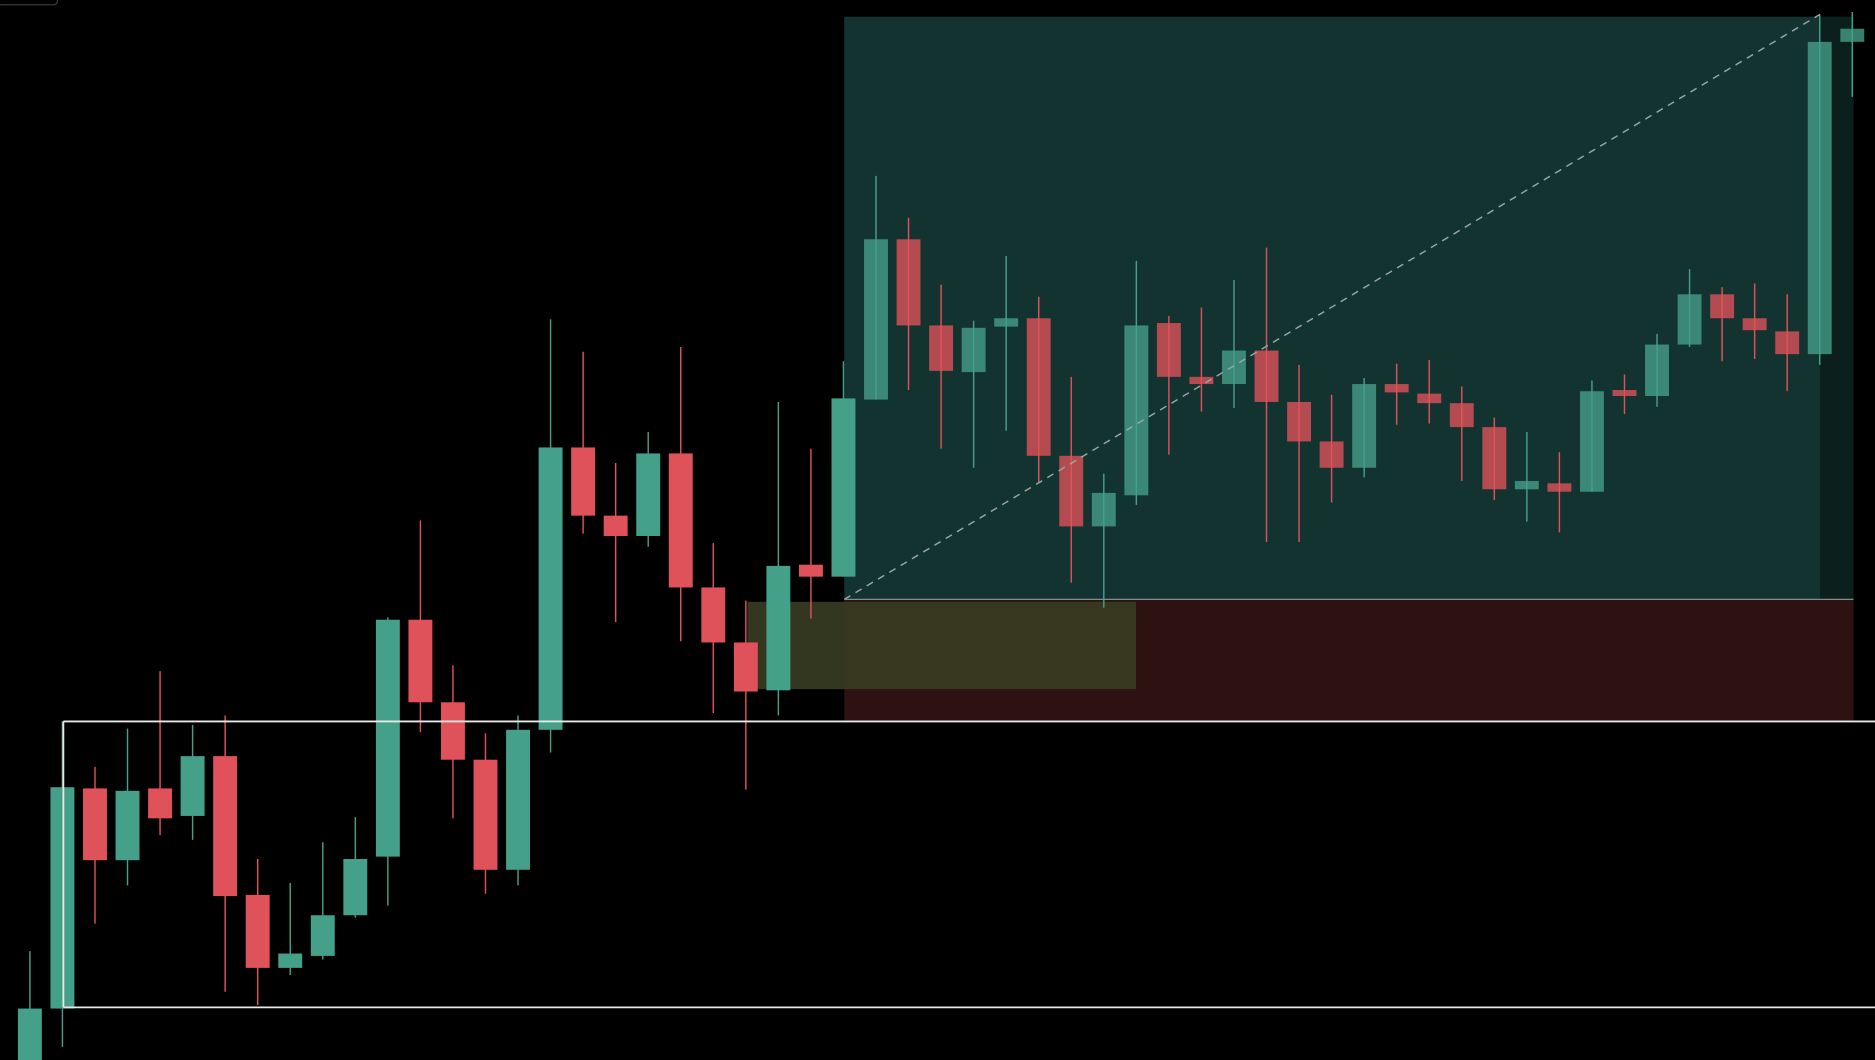 This screenshot has height=1060, width=1875. What do you see at coordinates (942, 645) in the screenshot?
I see `highlight-zone` at bounding box center [942, 645].